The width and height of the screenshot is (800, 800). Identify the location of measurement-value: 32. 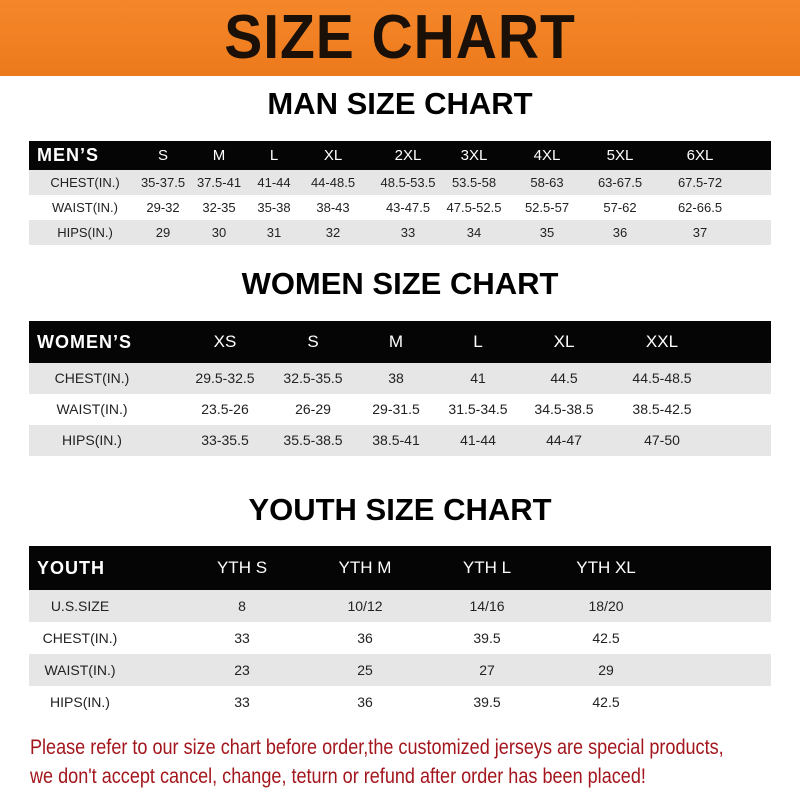
(333, 232).